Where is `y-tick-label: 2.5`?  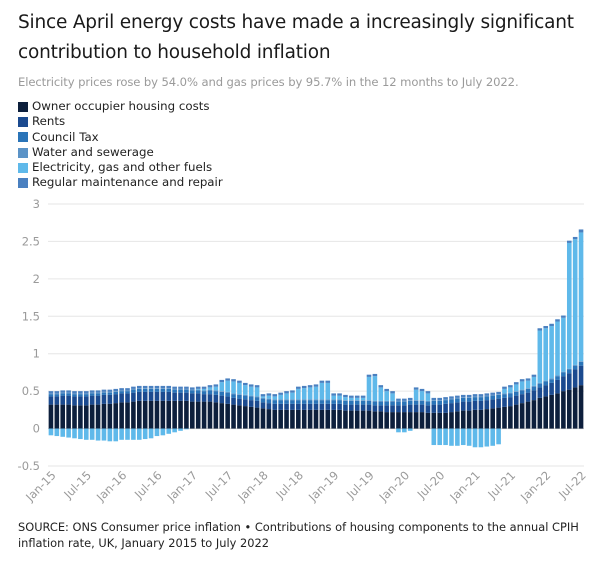
y-tick-label: 2.5 is located at coordinates (31, 241).